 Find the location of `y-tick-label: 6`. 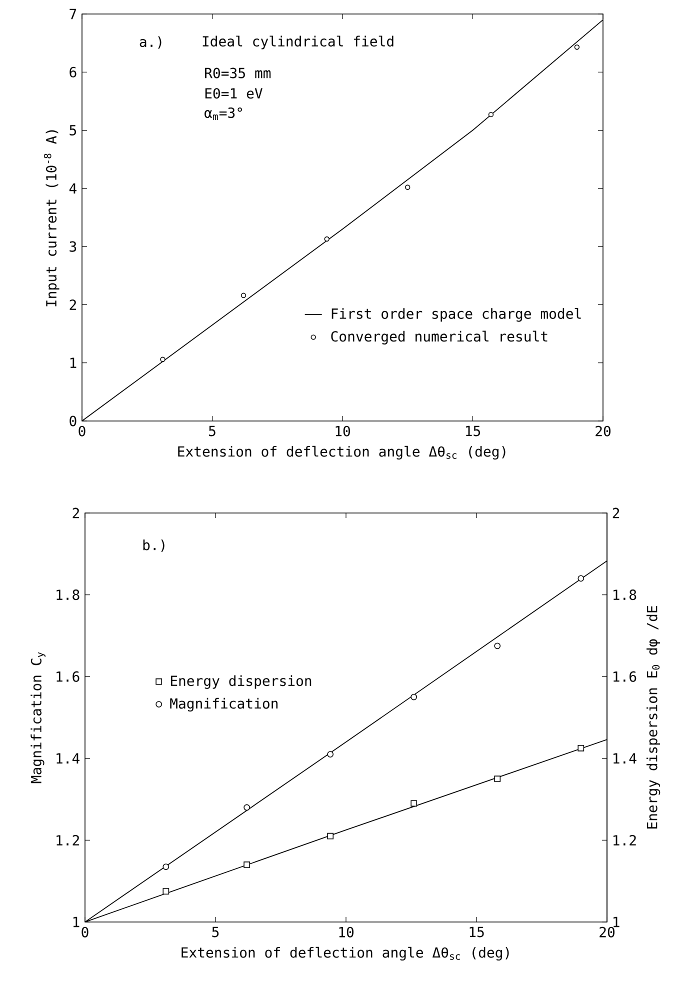

y-tick-label: 6 is located at coordinates (73, 72).